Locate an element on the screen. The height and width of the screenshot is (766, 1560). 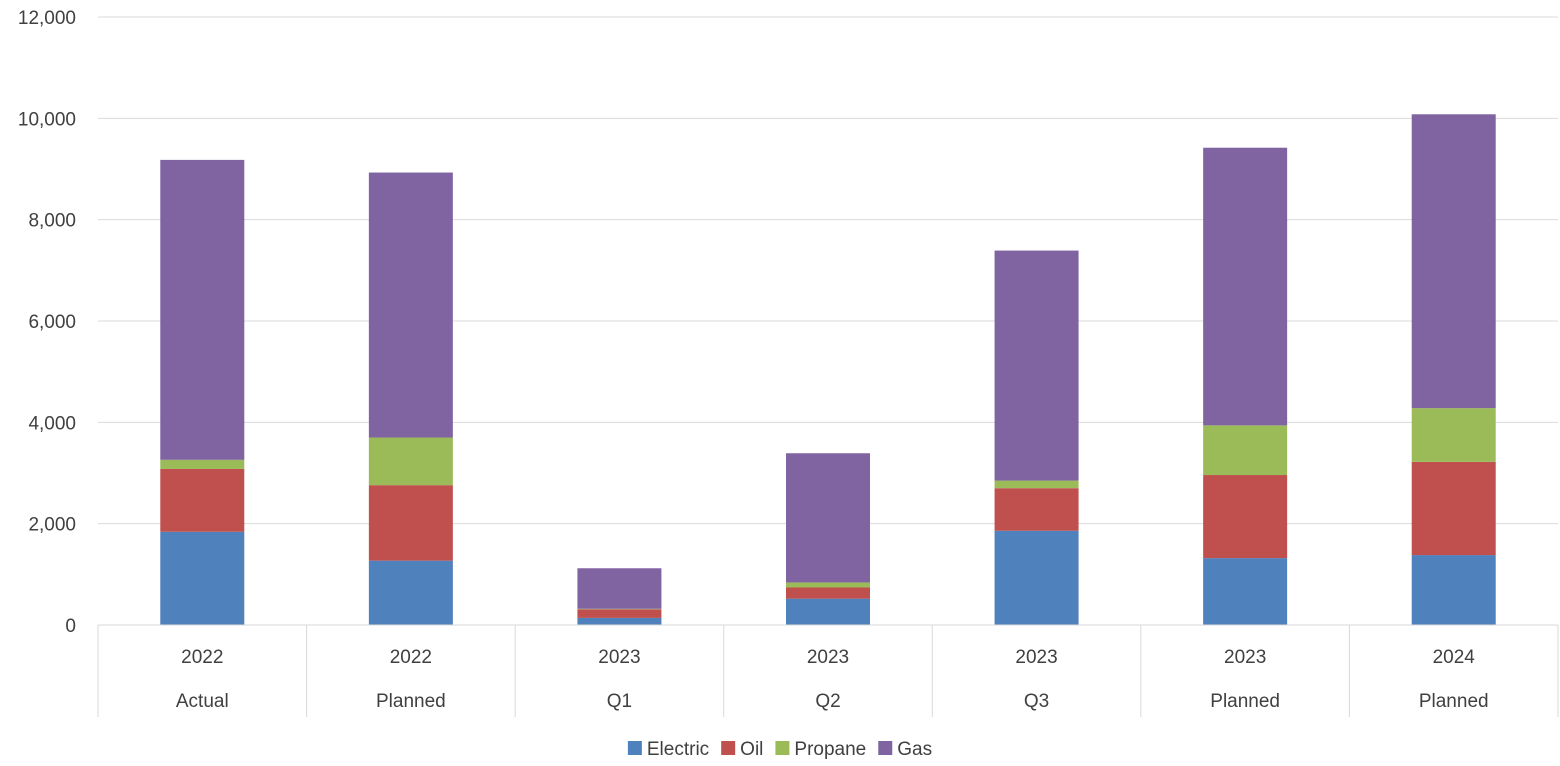
y-tick-label: 2,000 is located at coordinates (52, 525).